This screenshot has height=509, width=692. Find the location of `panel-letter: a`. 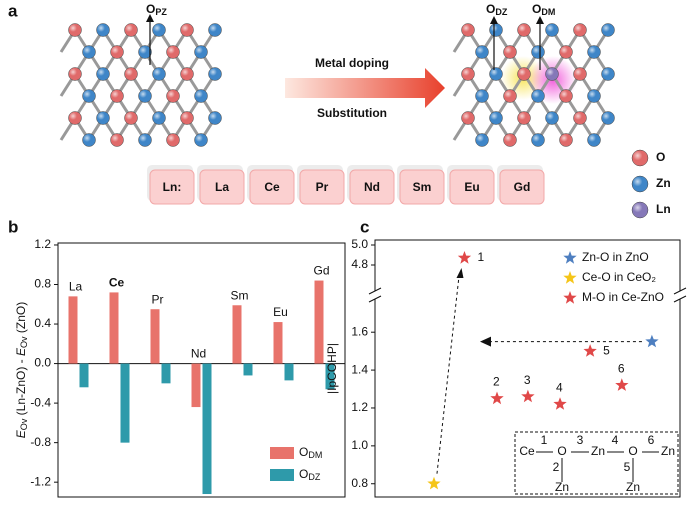

panel-letter: a is located at coordinates (13, 10).